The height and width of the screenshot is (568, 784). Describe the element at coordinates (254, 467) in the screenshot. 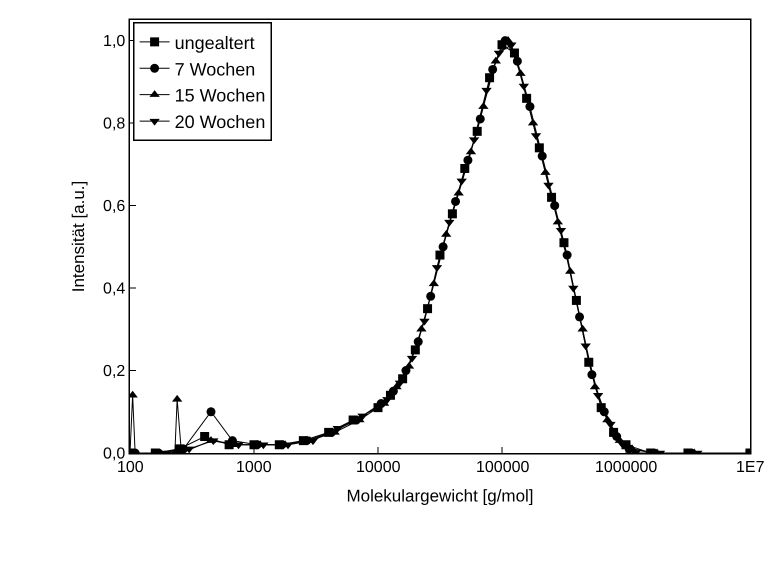

I see `x-tick-label: 1000` at that location.